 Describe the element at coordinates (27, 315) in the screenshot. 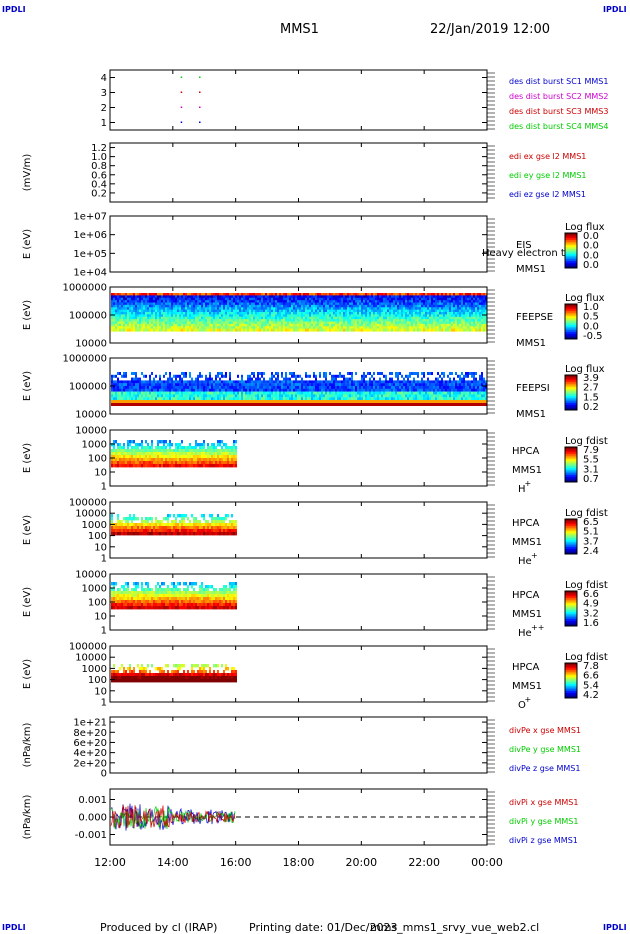

I see `y-axis-label: E (eV)` at that location.